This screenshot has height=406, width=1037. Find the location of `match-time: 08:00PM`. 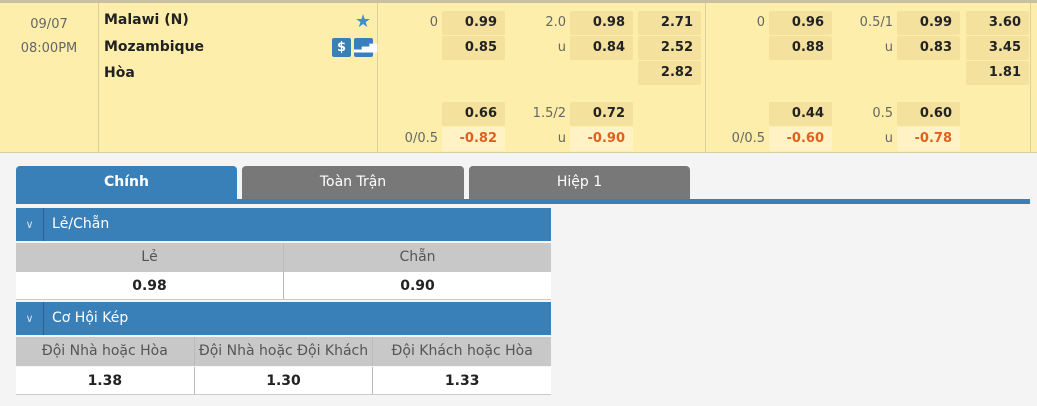

match-time: 08:00PM is located at coordinates (49, 48).